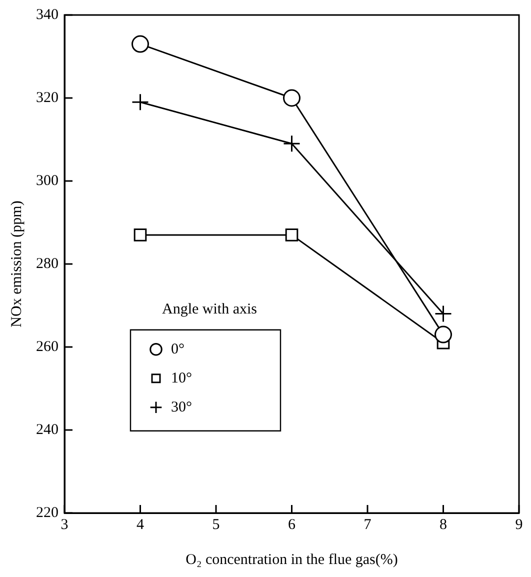  Describe the element at coordinates (181, 378) in the screenshot. I see `legend-label: 10°` at that location.